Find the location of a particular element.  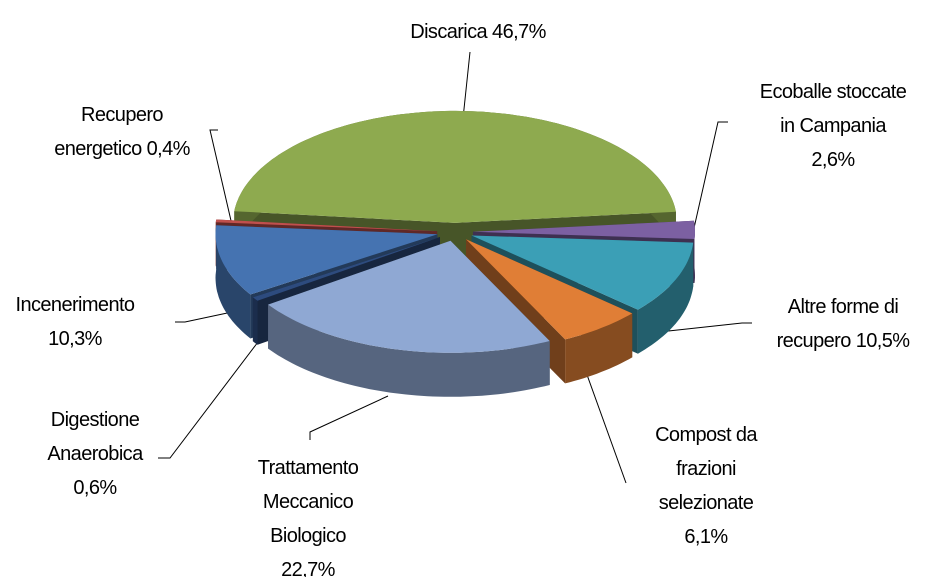

slice-label: Incenerimento 10,3% is located at coordinates (75, 322).